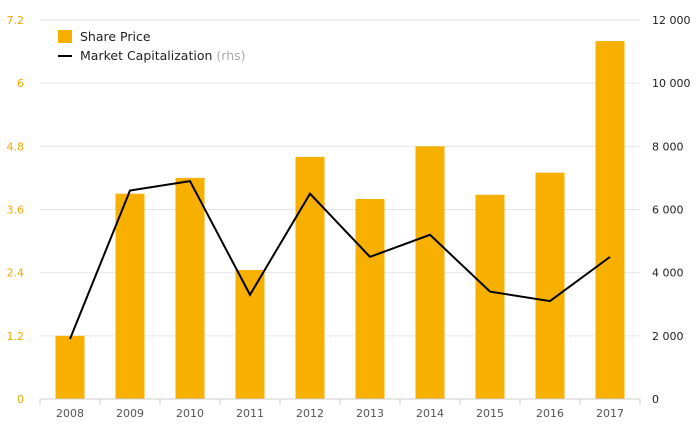 The image size is (700, 433). Describe the element at coordinates (668, 210) in the screenshot. I see `right-tick-label: 6 000` at that location.